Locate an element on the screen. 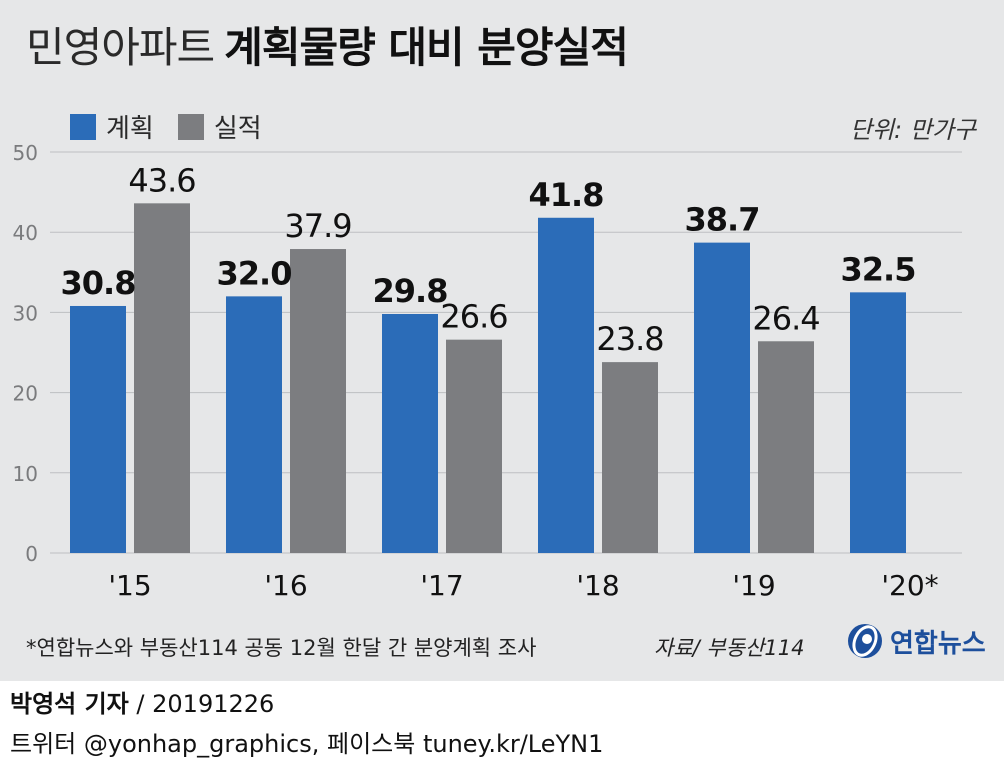 This screenshot has height=774, width=1004. reporter-line: 박영석 기자 / 20191226 is located at coordinates (142, 701).